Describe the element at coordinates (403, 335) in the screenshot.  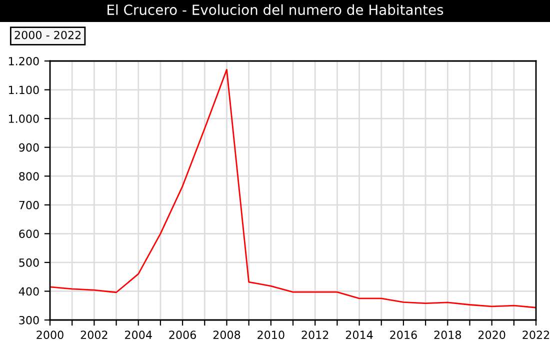
I see `x-tick-label: 2016` at that location.